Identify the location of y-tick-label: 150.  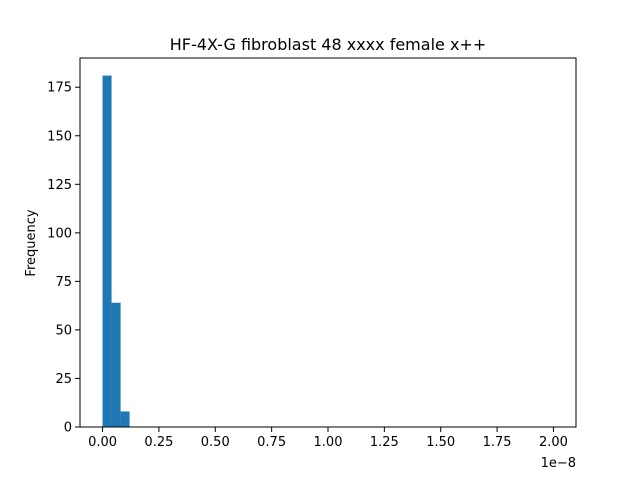
(59, 136).